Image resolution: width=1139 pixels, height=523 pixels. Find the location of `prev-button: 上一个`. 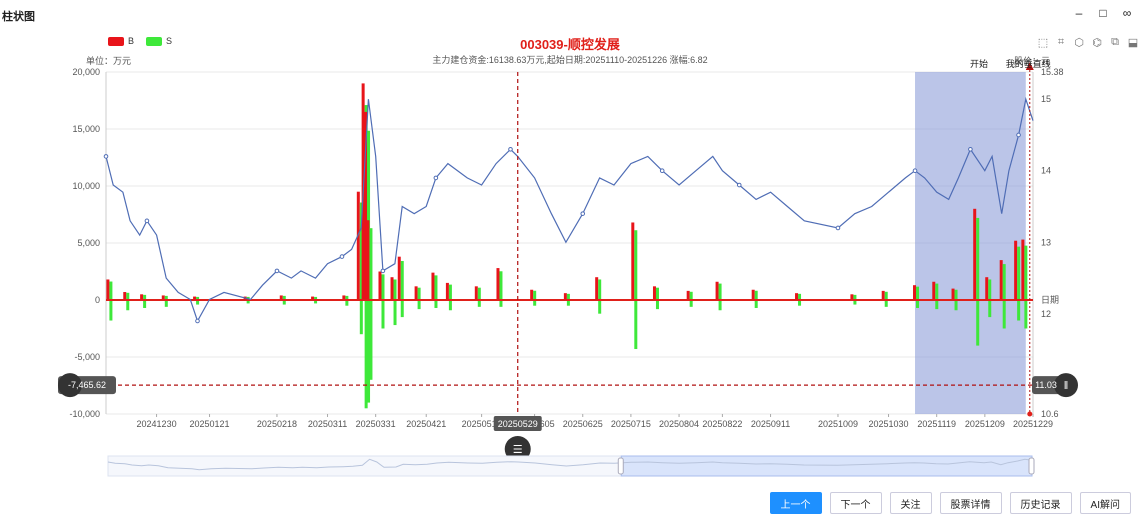

prev-button: 上一个 is located at coordinates (795, 503).